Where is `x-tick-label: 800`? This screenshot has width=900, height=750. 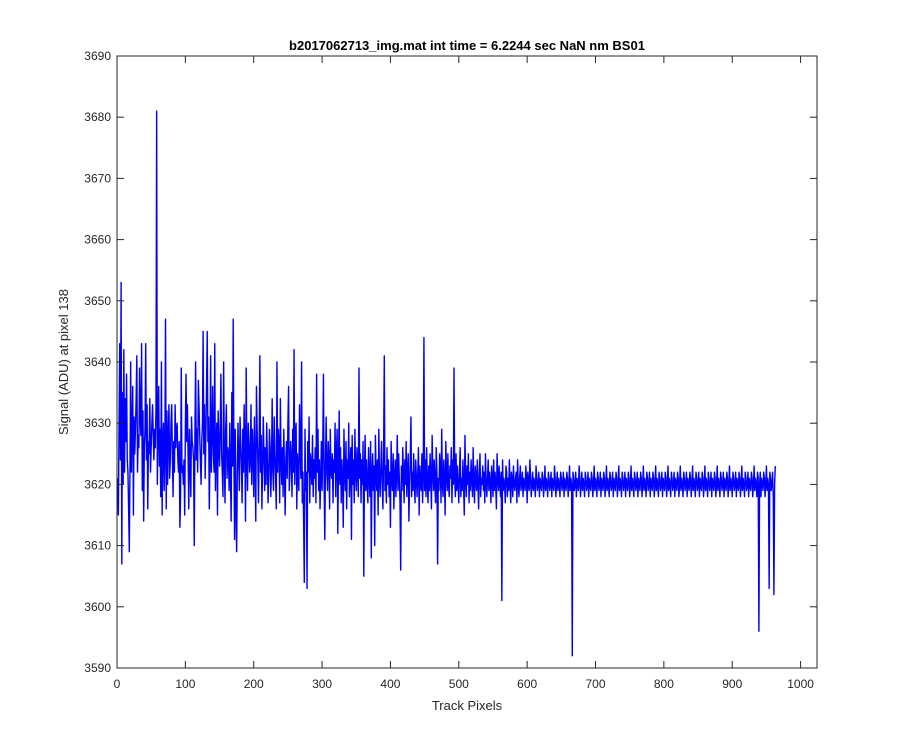 x-tick-label: 800 is located at coordinates (664, 684).